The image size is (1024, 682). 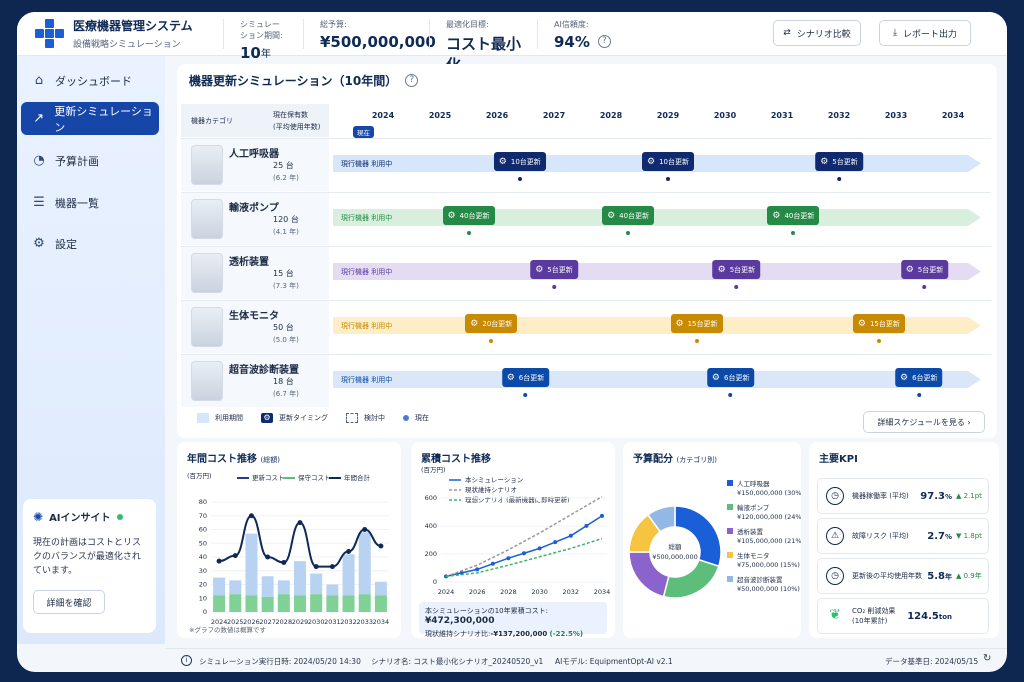 What do you see at coordinates (675, 557) in the screenshot?
I see `pie-center-value: ¥500,000,000` at bounding box center [675, 557].